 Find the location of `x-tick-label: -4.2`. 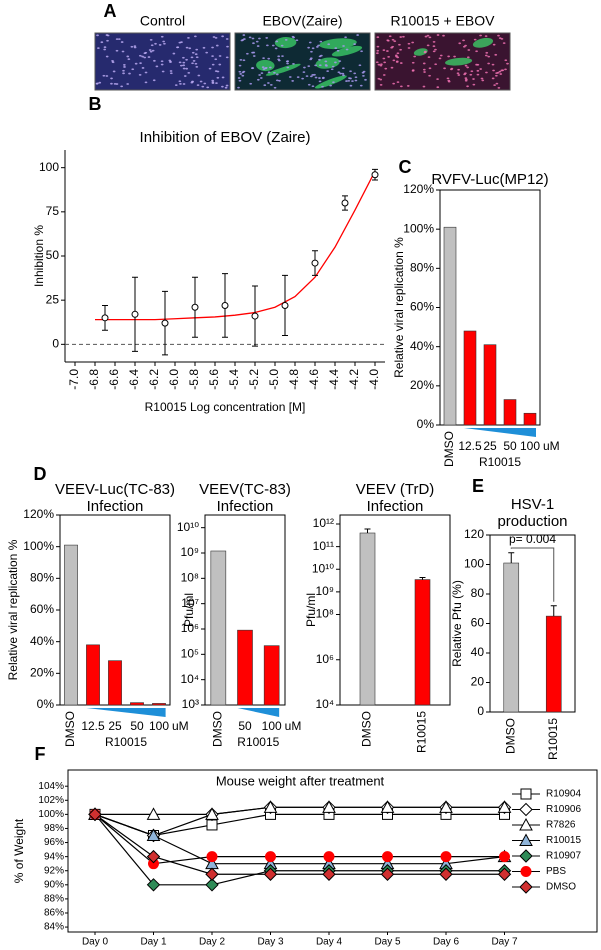

x-tick-label: -4.2 is located at coordinates (354, 379).